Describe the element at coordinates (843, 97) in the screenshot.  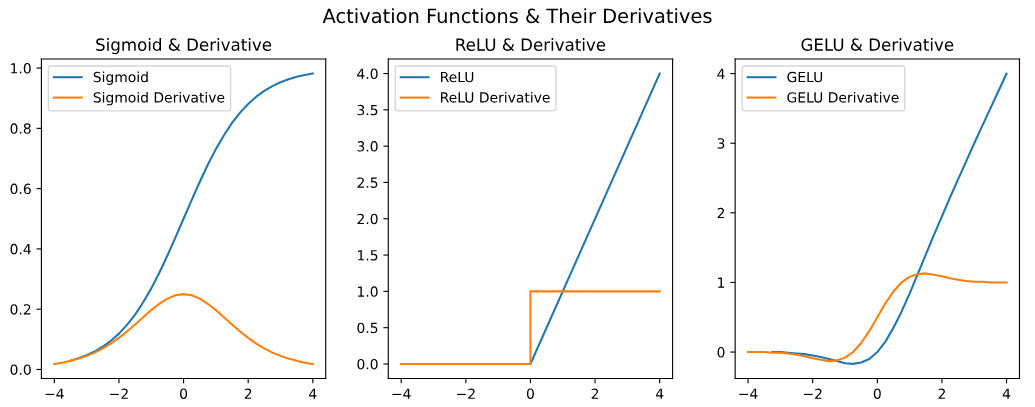
I see `legend-label: GELU Derivative` at that location.